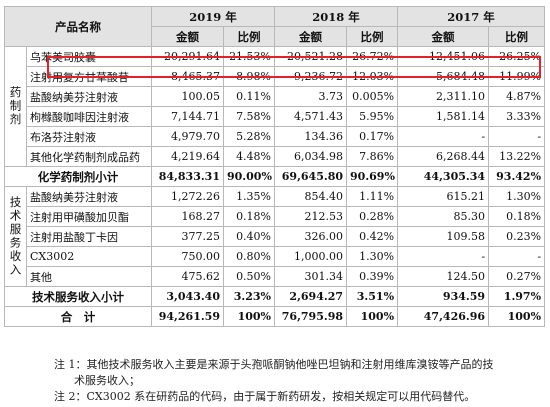 This screenshot has height=407, width=550. I want to click on value-cell: 0.28%, so click(372, 216).